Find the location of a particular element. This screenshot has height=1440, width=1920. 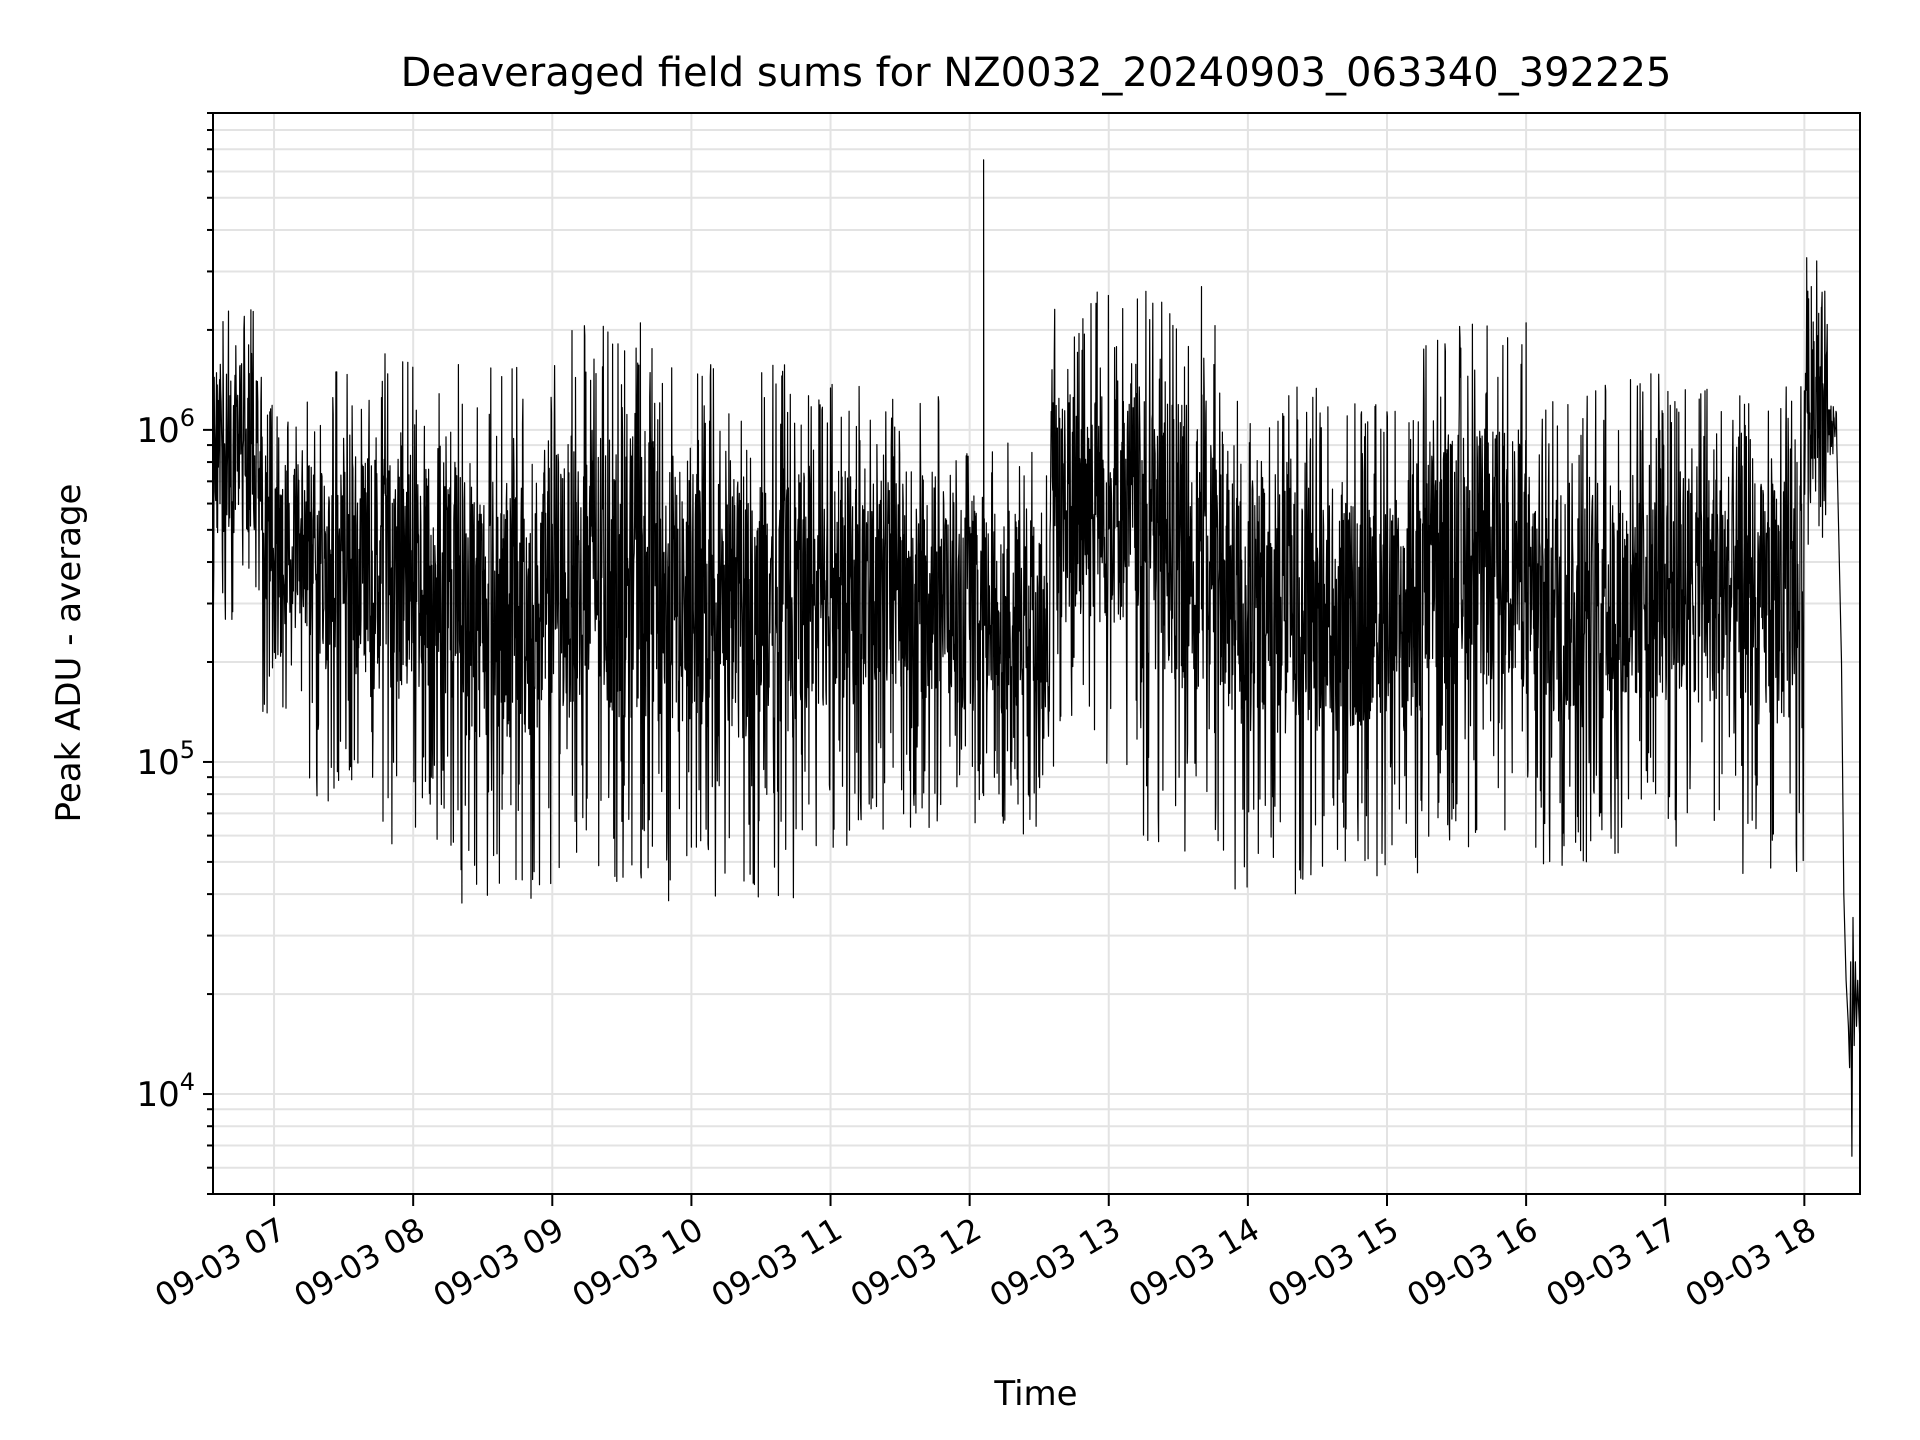

y-tick-exponent: 4 is located at coordinates (187, 1082).